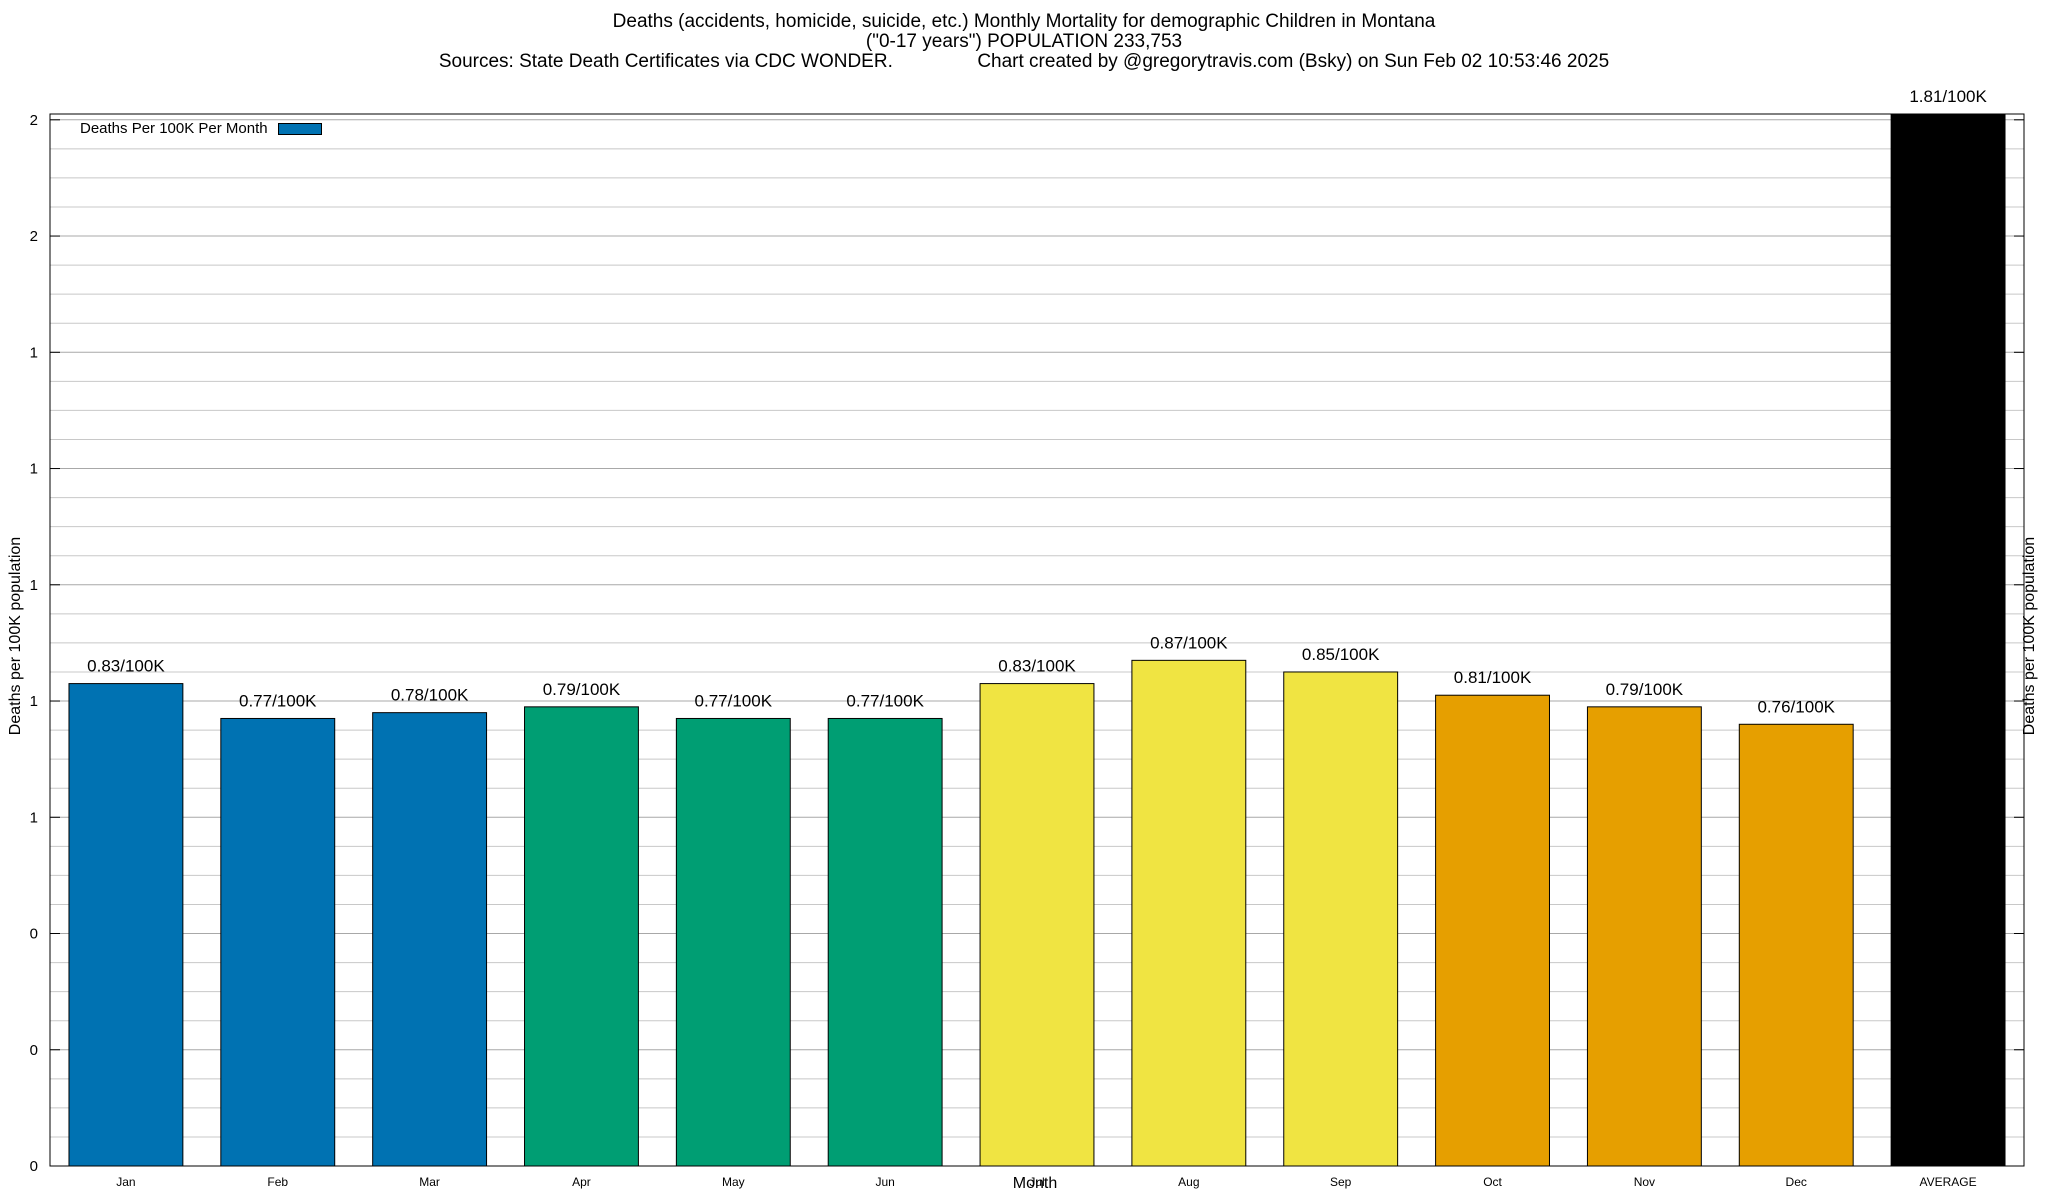 Image resolution: width=2048 pixels, height=1200 pixels. Describe the element at coordinates (1189, 642) in the screenshot. I see `data-label: 0.87/100K` at that location.